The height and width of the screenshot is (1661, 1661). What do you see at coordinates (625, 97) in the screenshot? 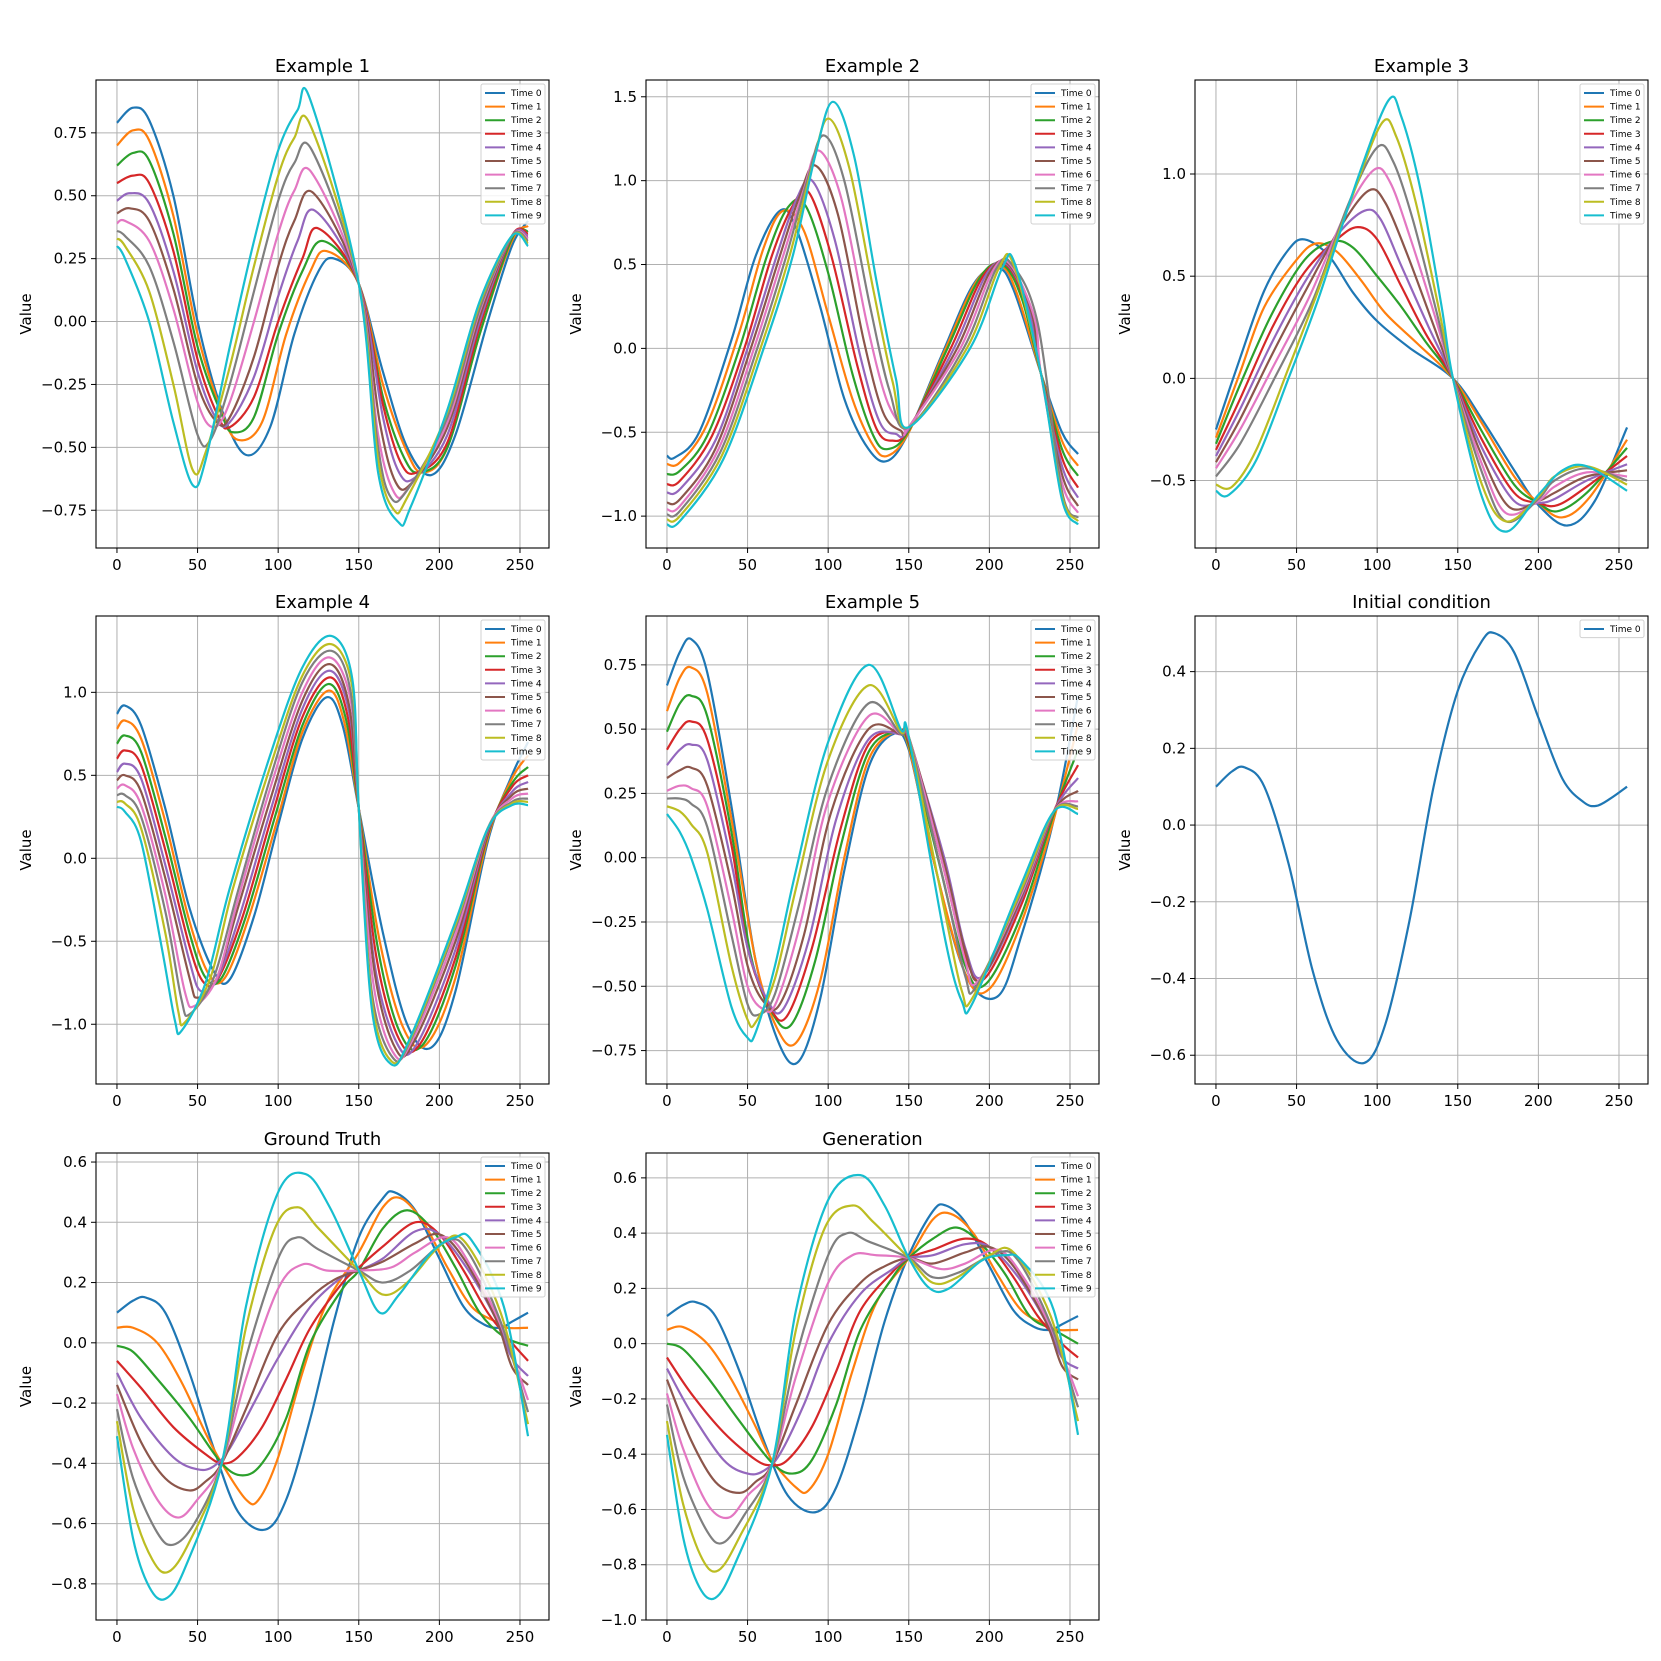
I see `y-tick-label: 1.5` at bounding box center [625, 97].